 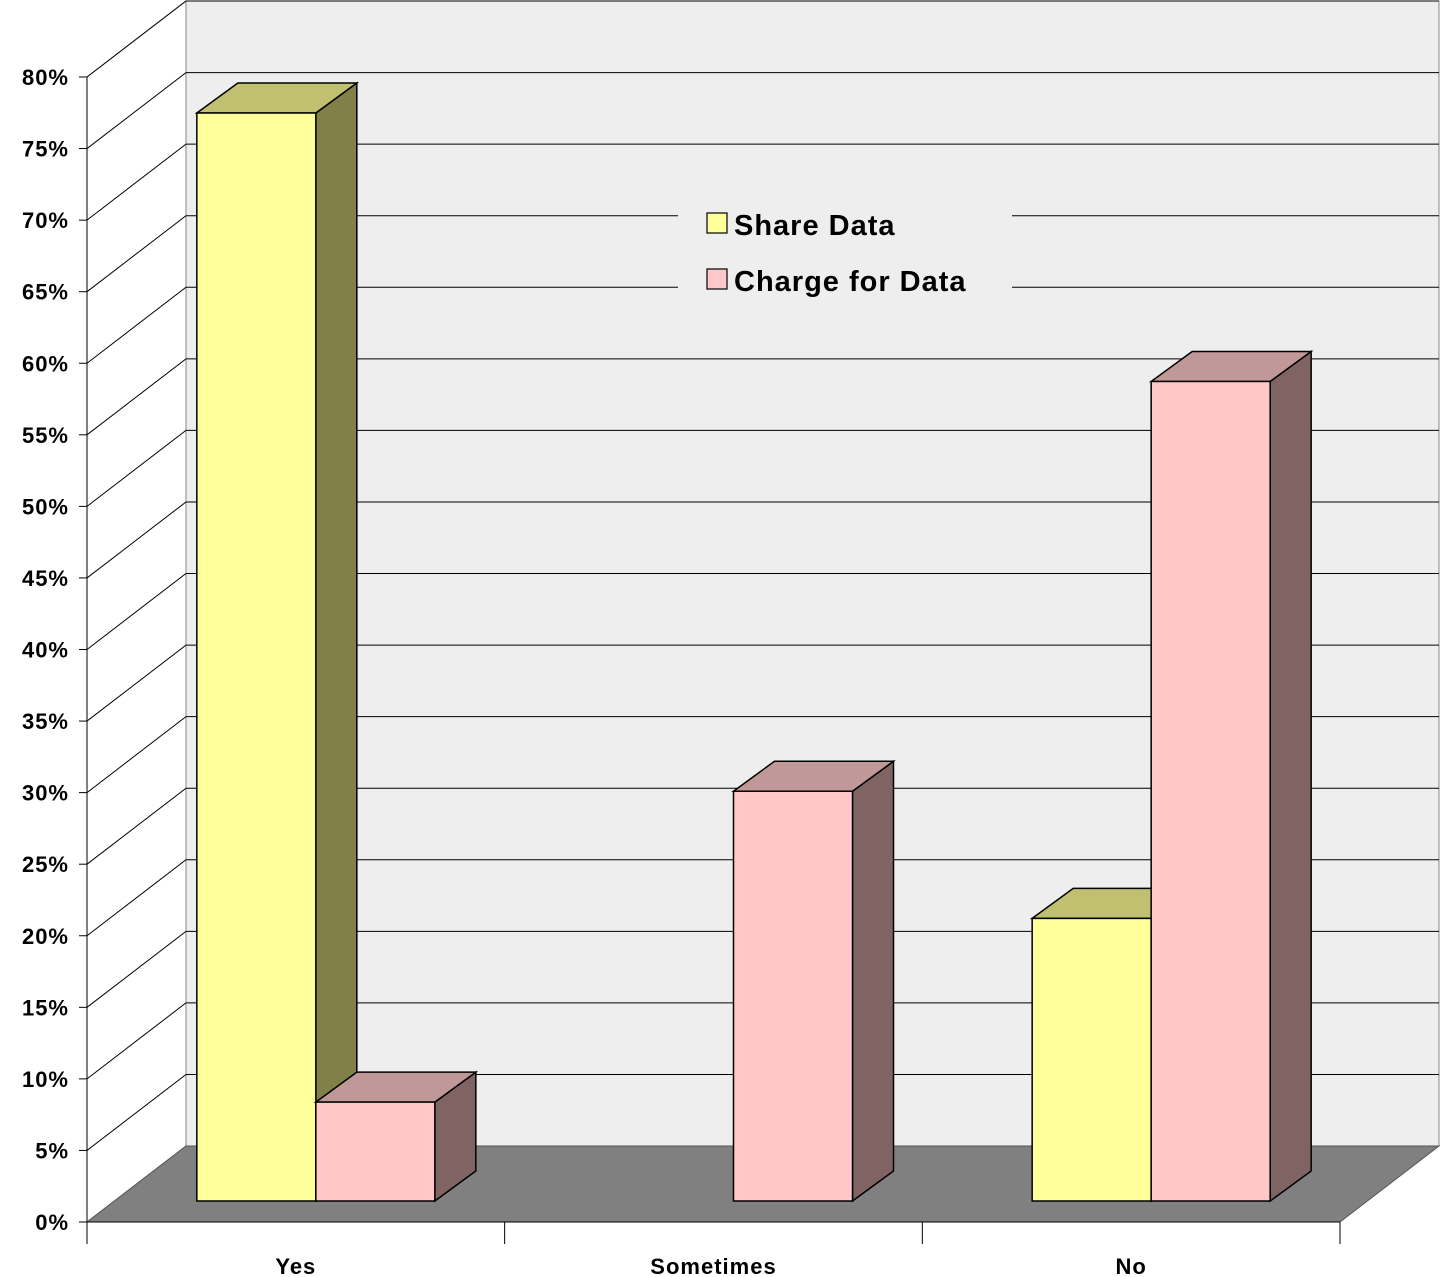 What do you see at coordinates (45, 721) in the screenshot?
I see `y-tick-label: 35%` at bounding box center [45, 721].